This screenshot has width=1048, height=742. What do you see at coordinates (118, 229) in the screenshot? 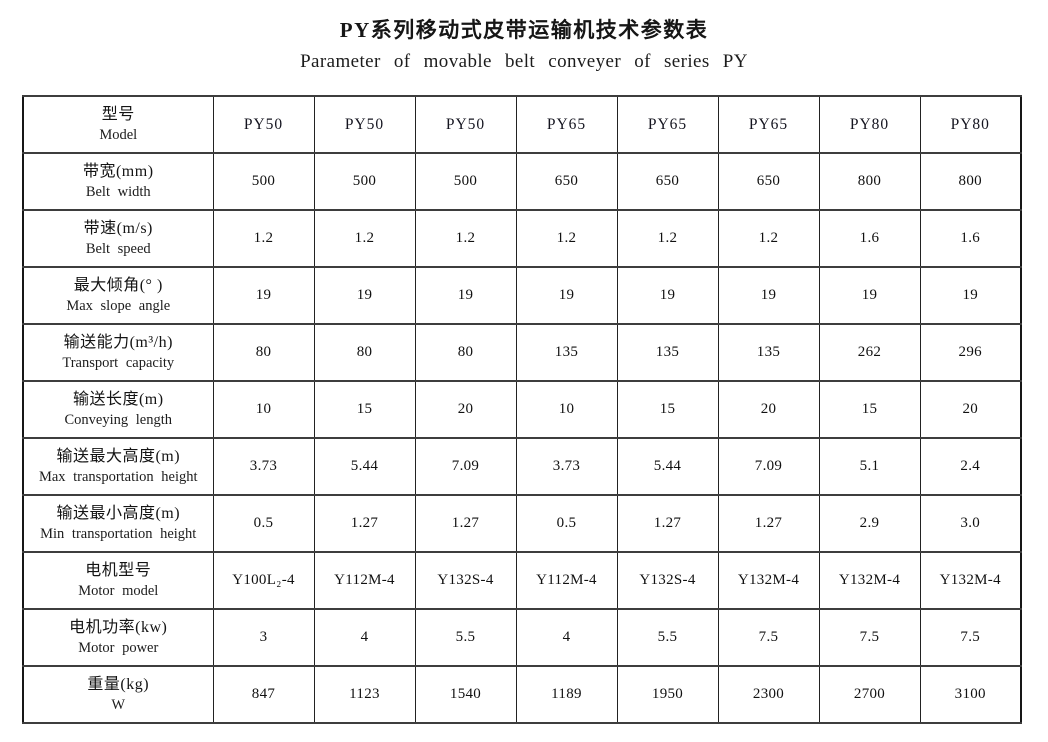
I see `row-label-zh: 带速(m/s)` at bounding box center [118, 229].